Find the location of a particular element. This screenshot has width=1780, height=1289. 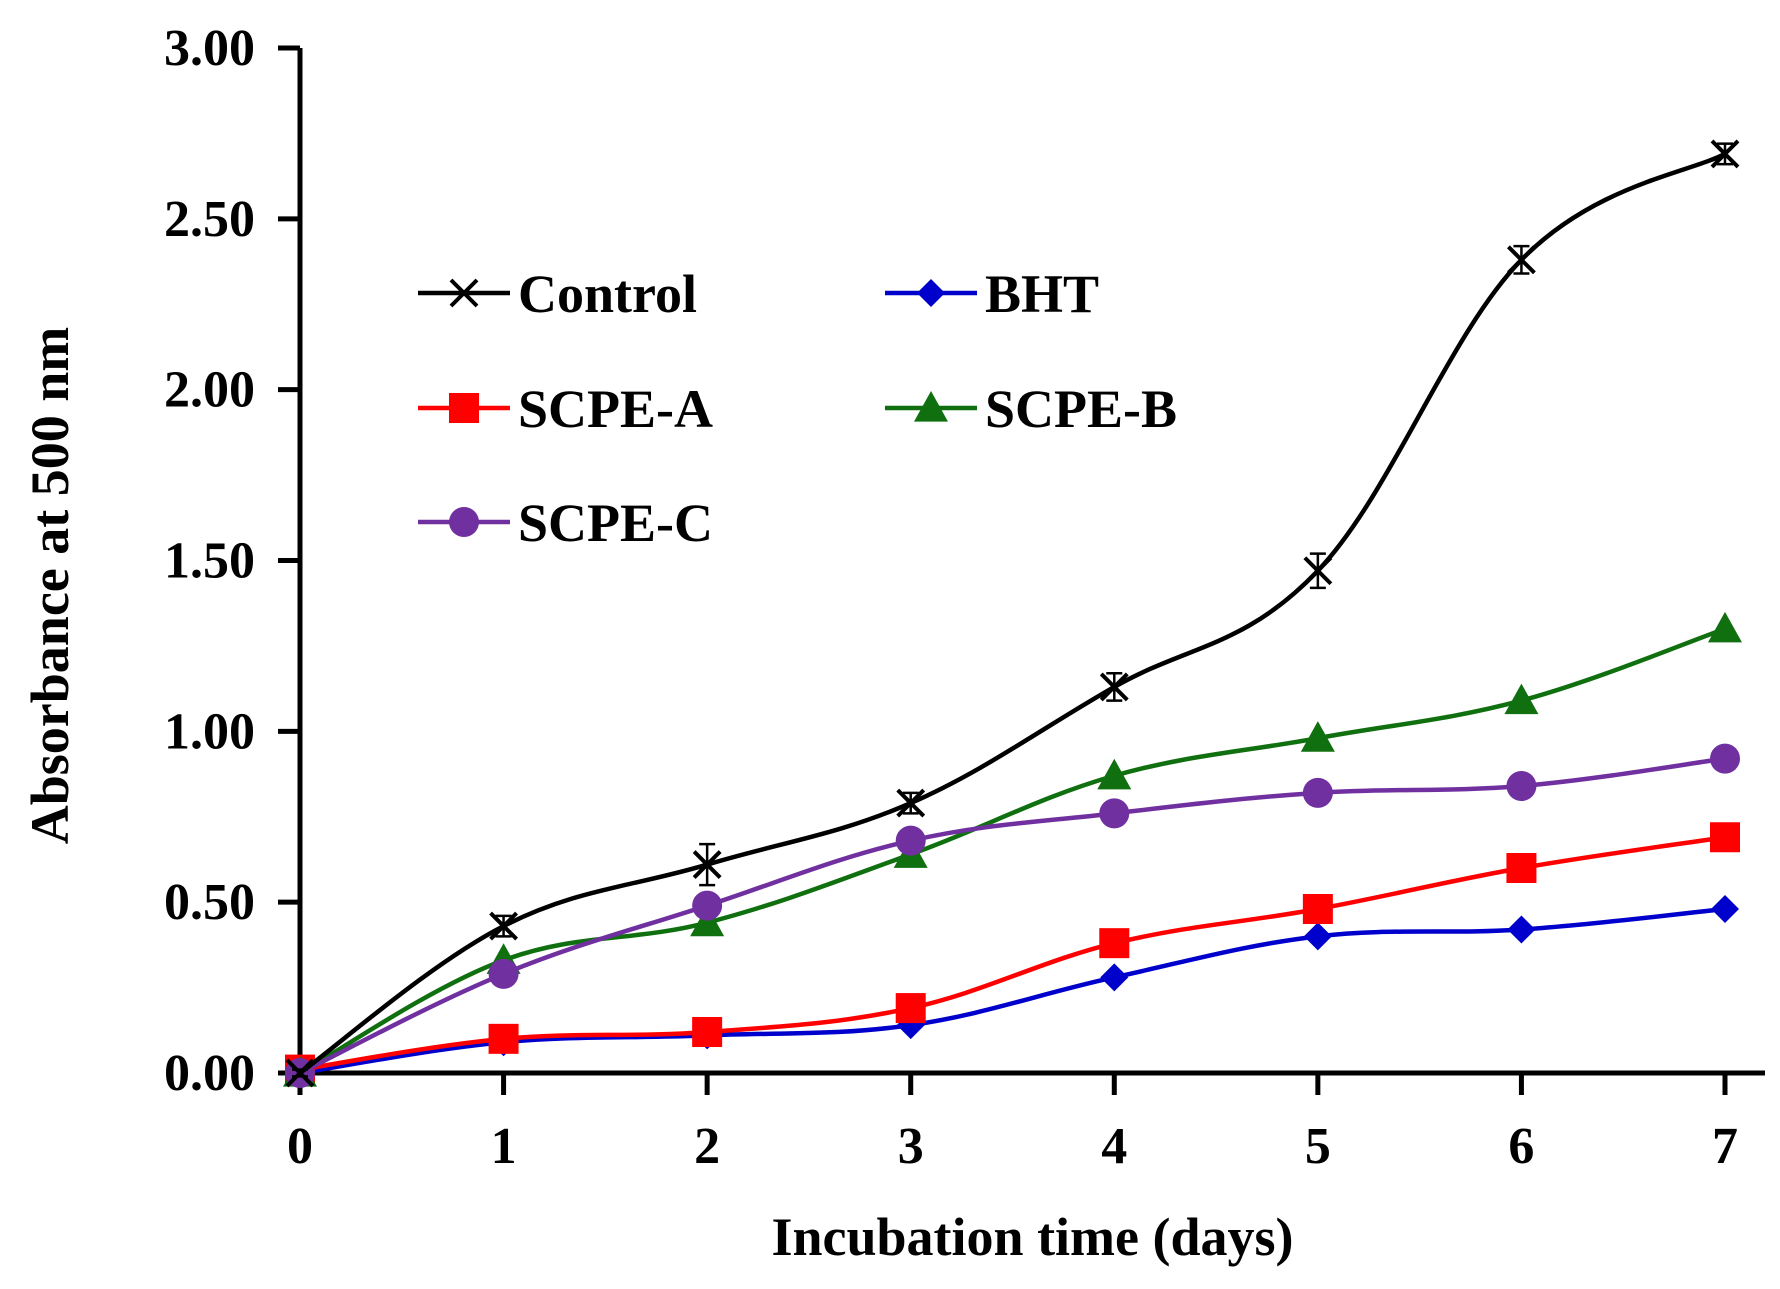

x-tick-label: 1 is located at coordinates (504, 1146).